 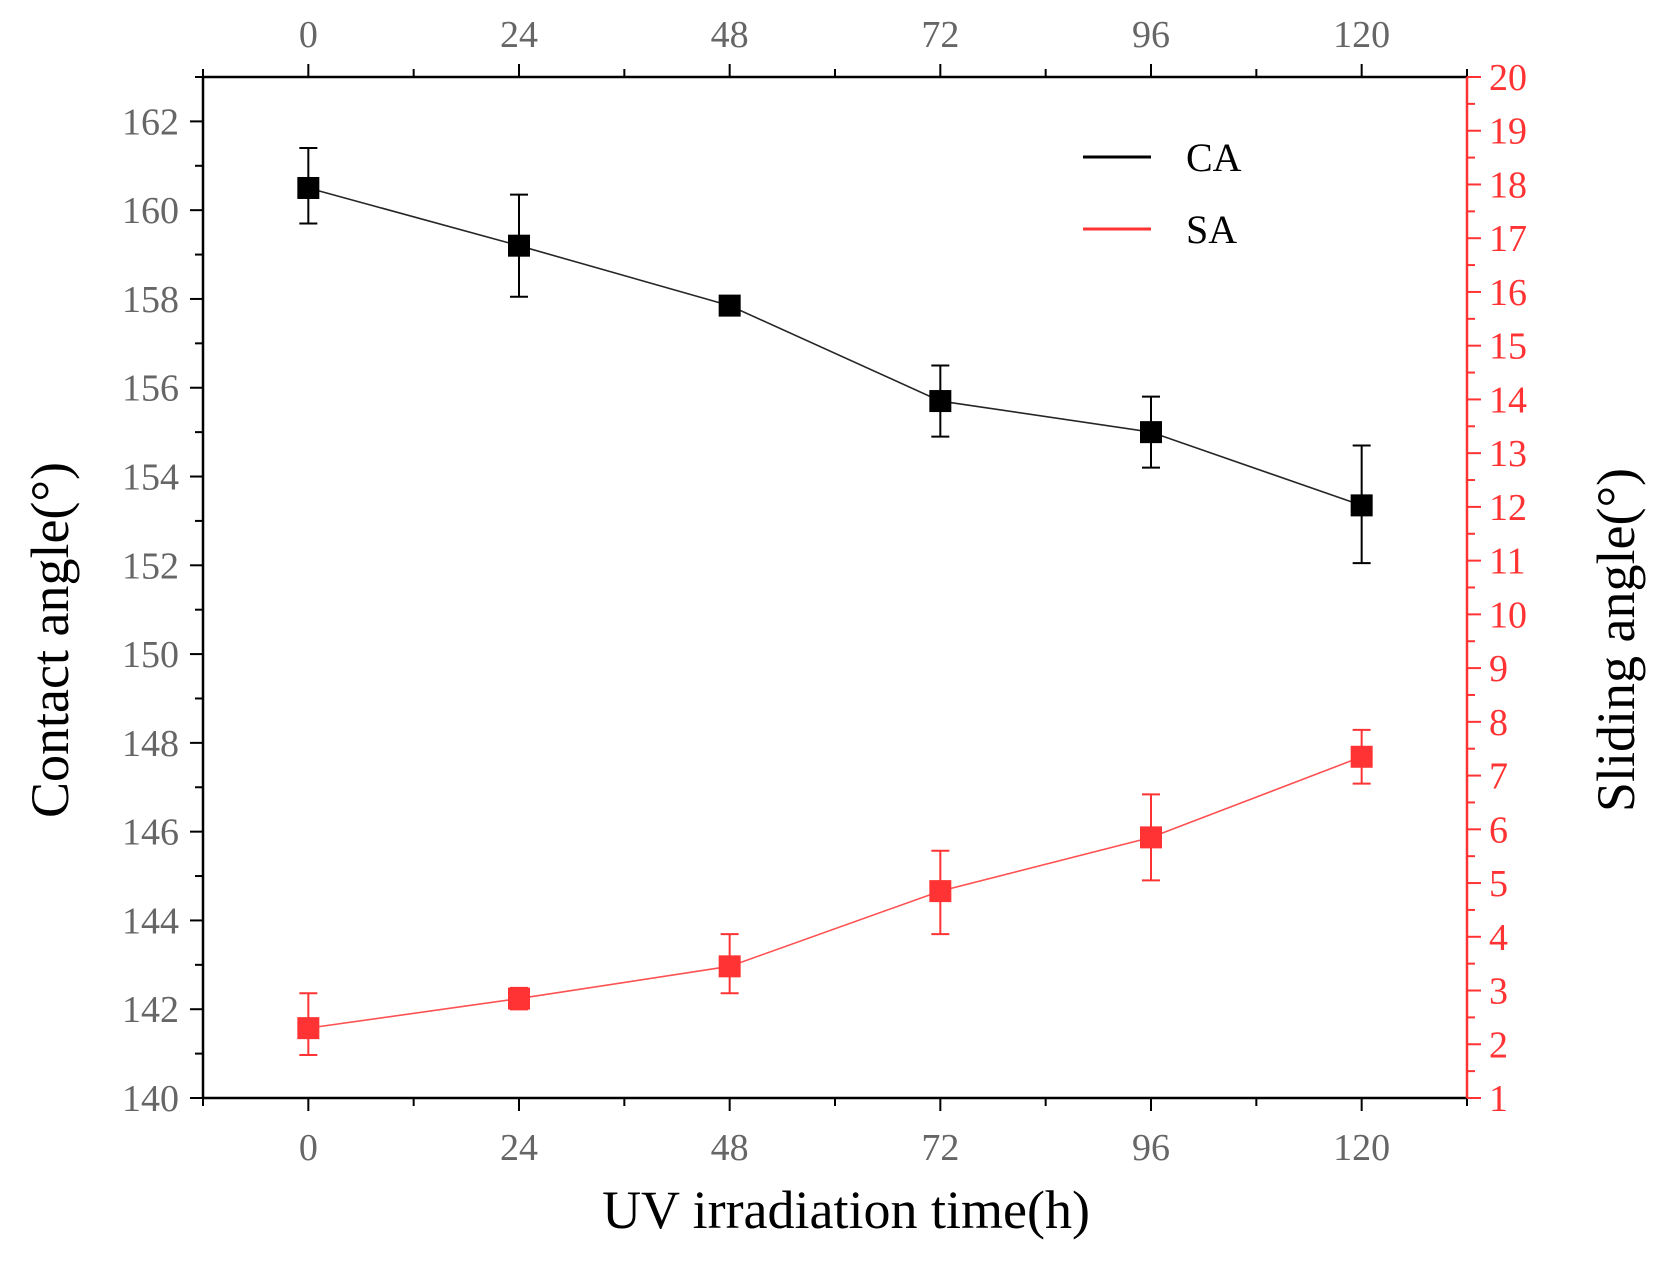 What do you see at coordinates (150, 566) in the screenshot?
I see `y-left-tick-label: 152` at bounding box center [150, 566].